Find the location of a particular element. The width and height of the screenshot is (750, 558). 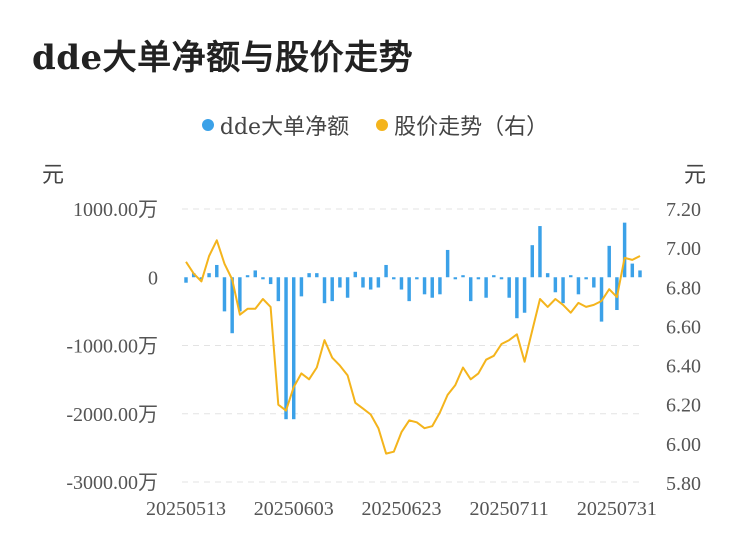

right-axis-tick-label: 7.00 is located at coordinates (683, 249).